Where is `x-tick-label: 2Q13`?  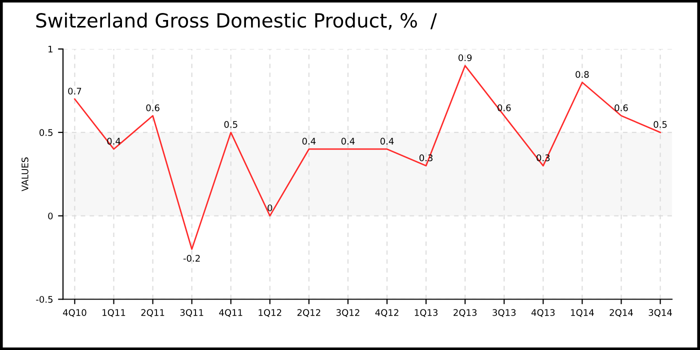
x-tick-label: 2Q13 is located at coordinates (465, 313).